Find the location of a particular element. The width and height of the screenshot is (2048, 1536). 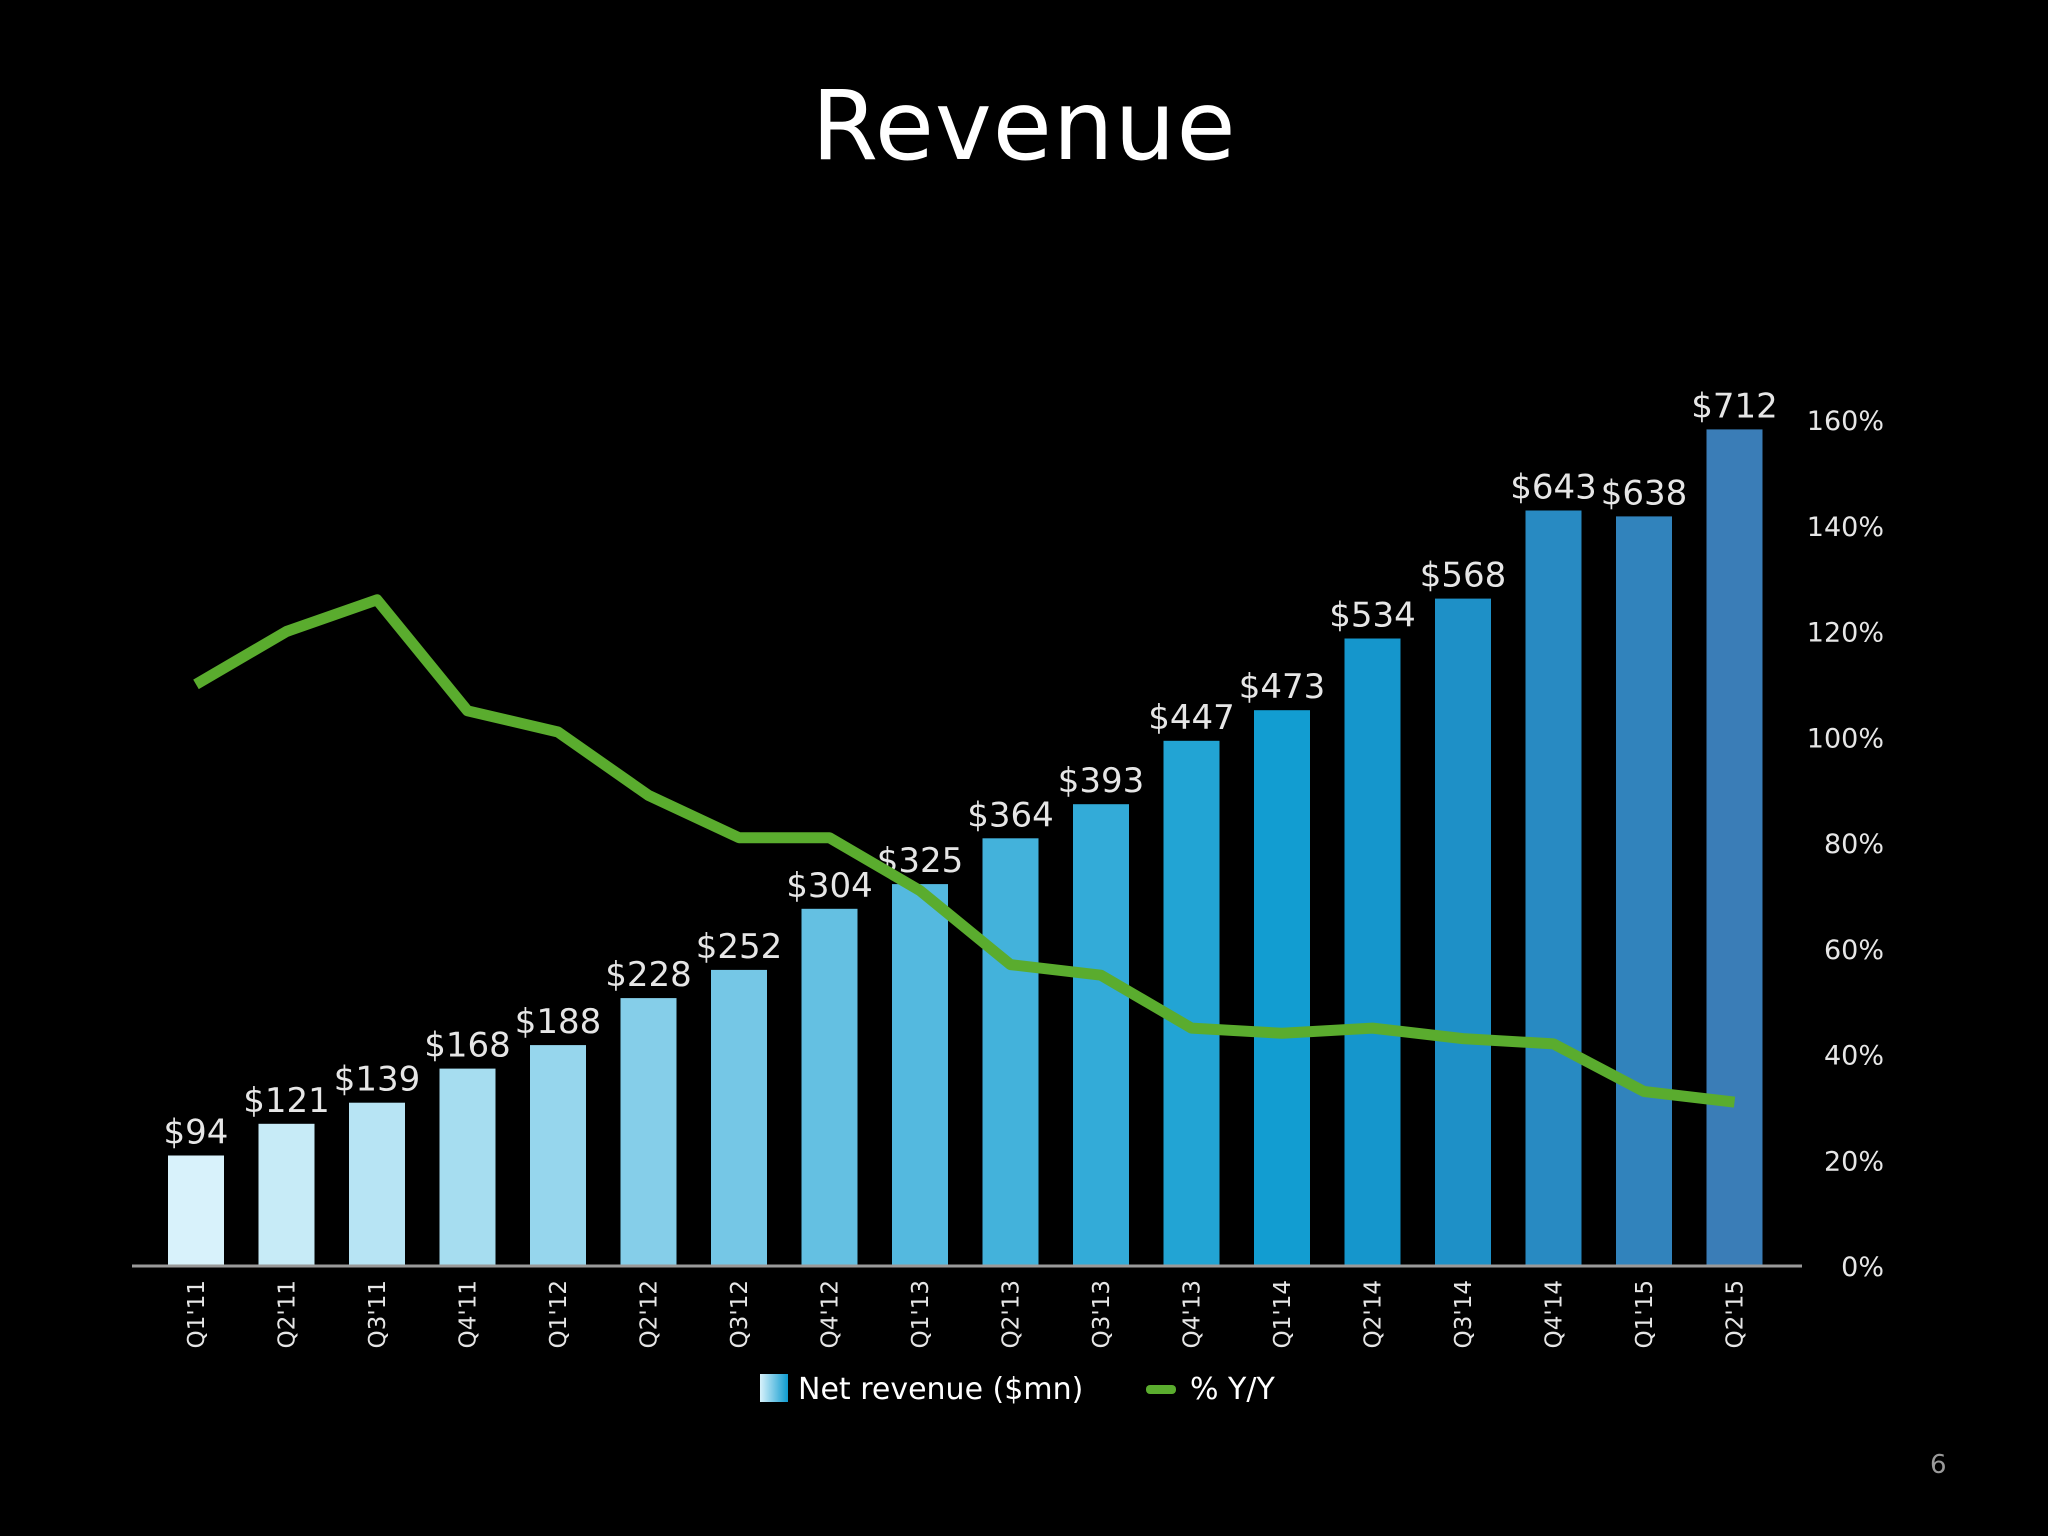

bar-value-label: $121 is located at coordinates (286, 1101).